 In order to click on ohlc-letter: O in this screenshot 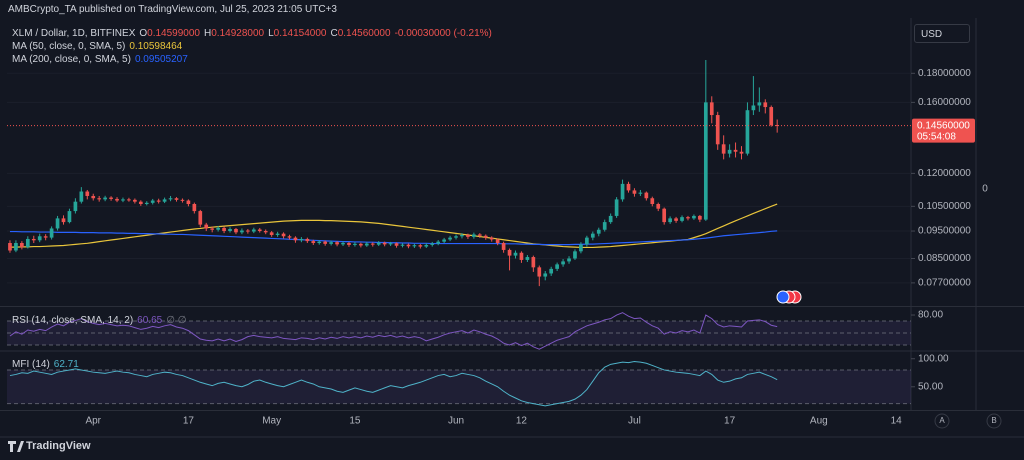, I will do `click(143, 33)`.